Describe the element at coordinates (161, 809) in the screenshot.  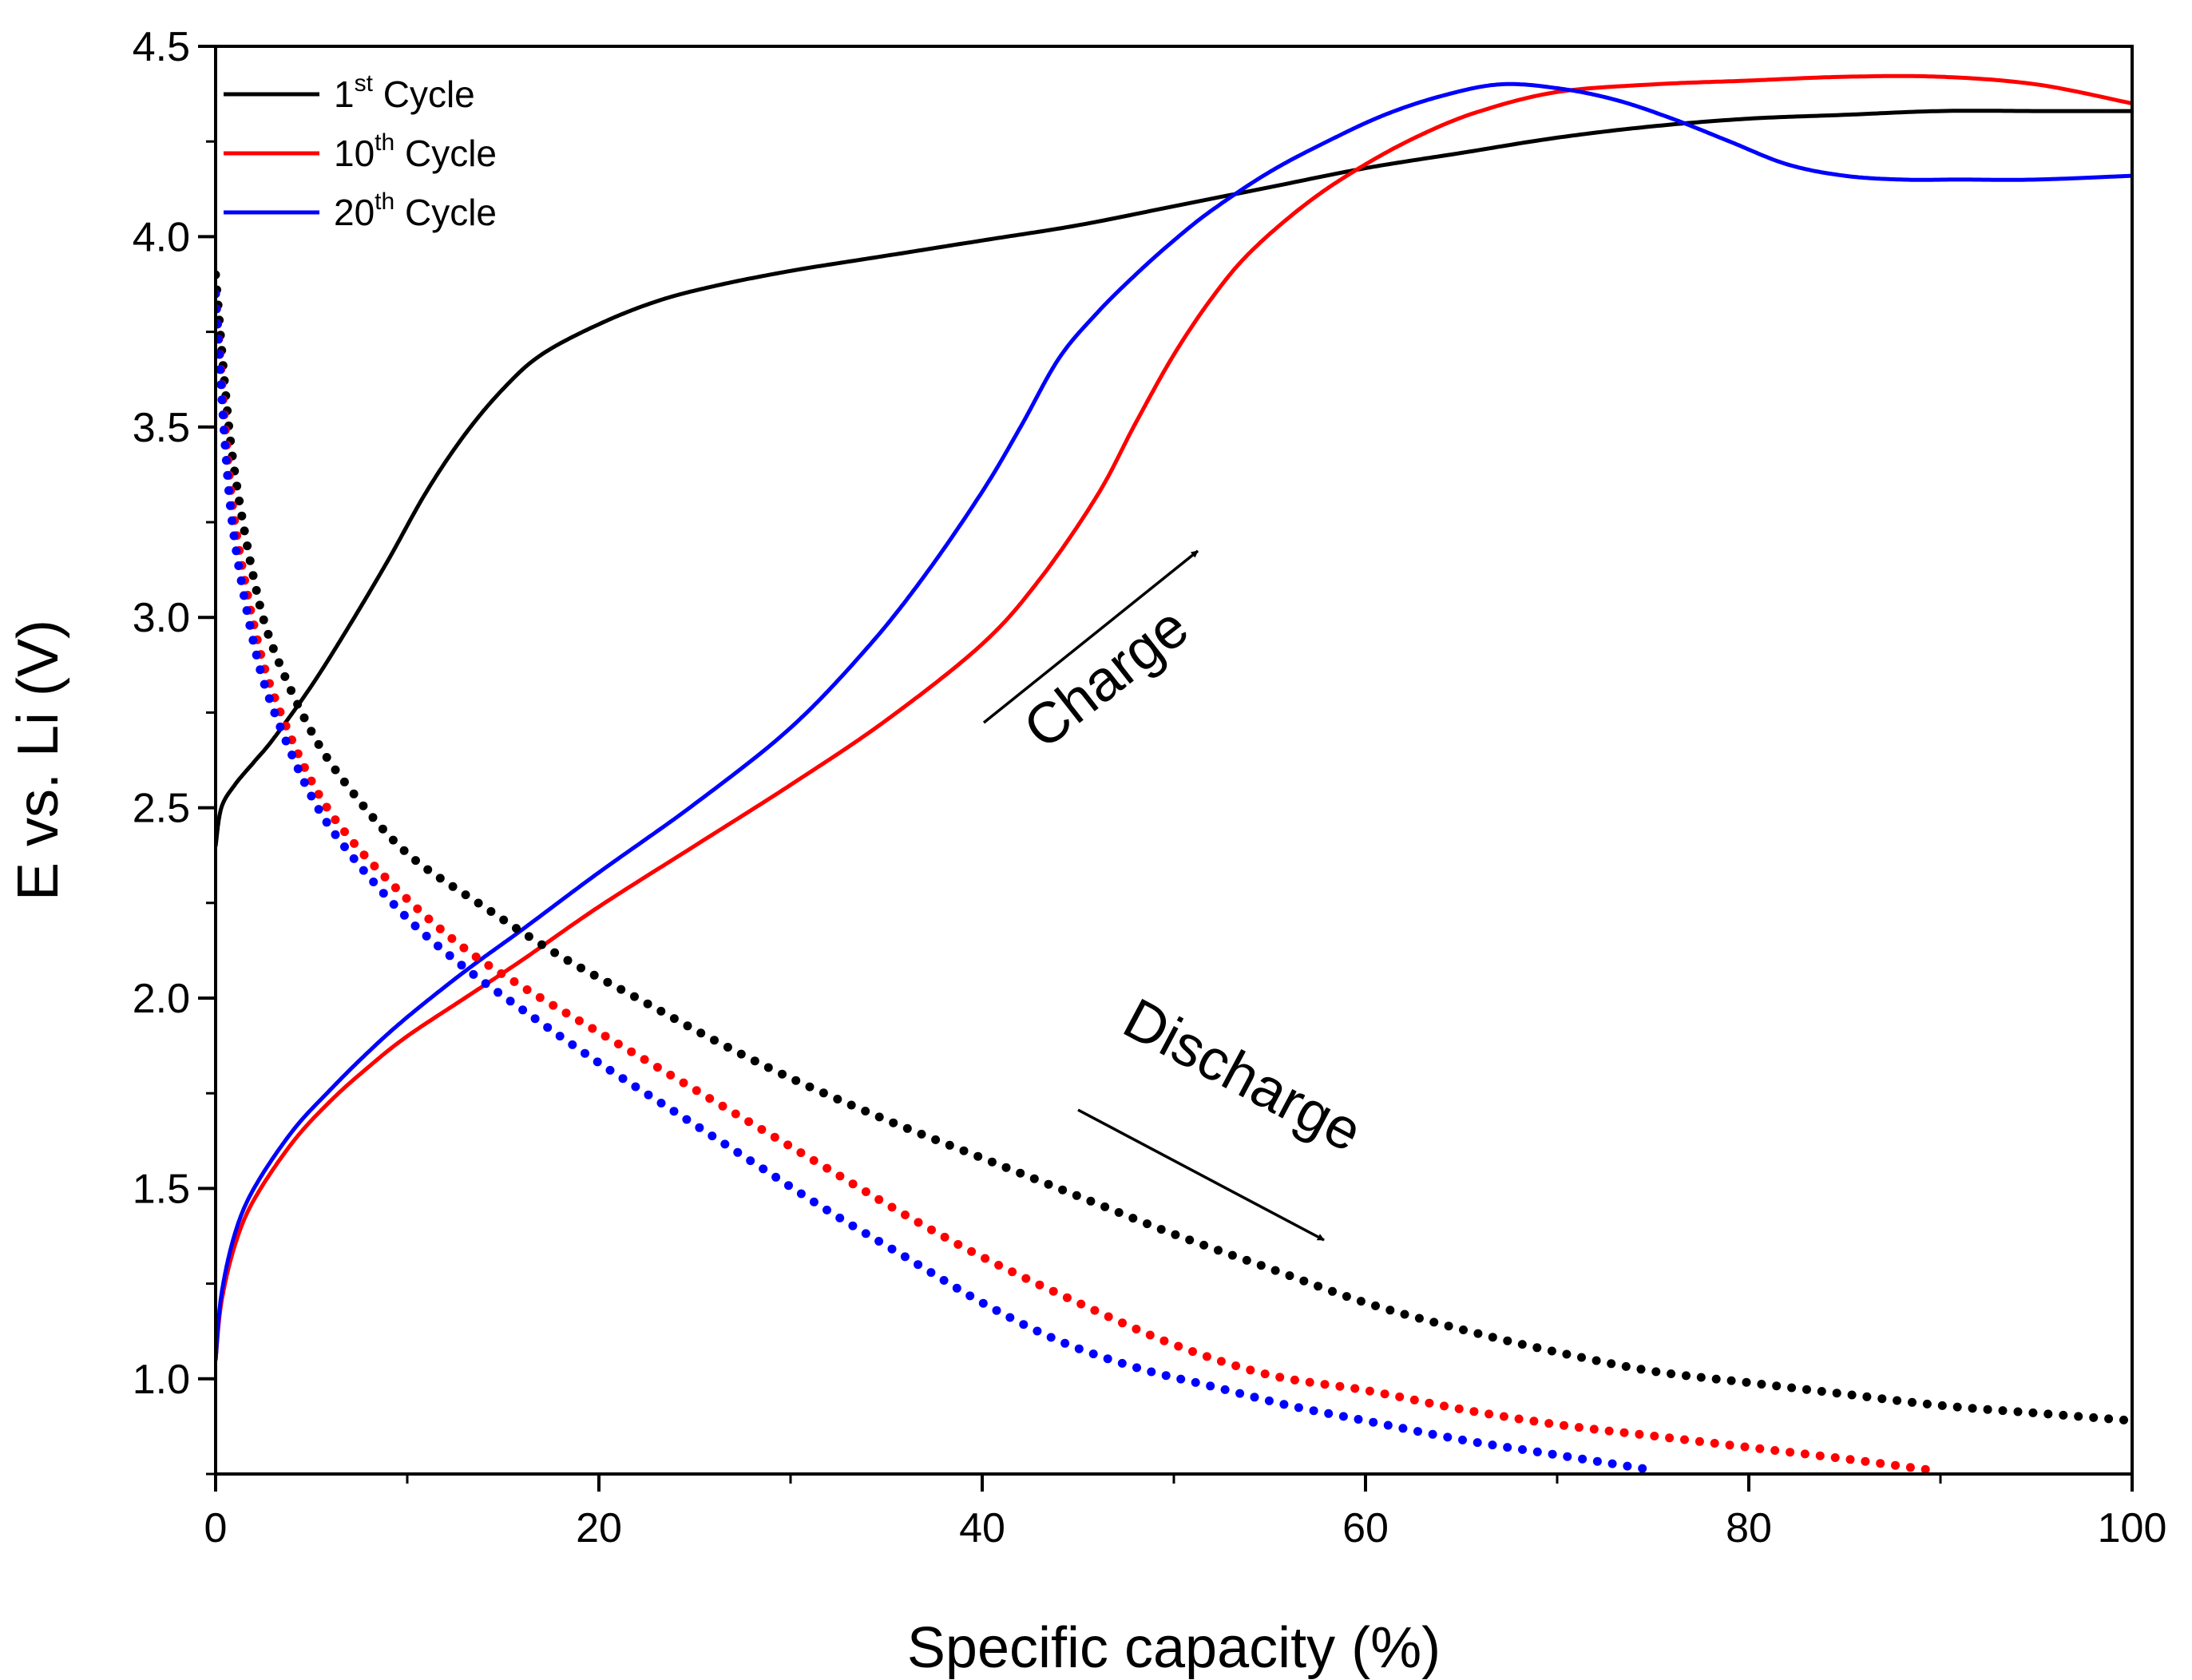
I see `y-tick-label: 2.5` at that location.